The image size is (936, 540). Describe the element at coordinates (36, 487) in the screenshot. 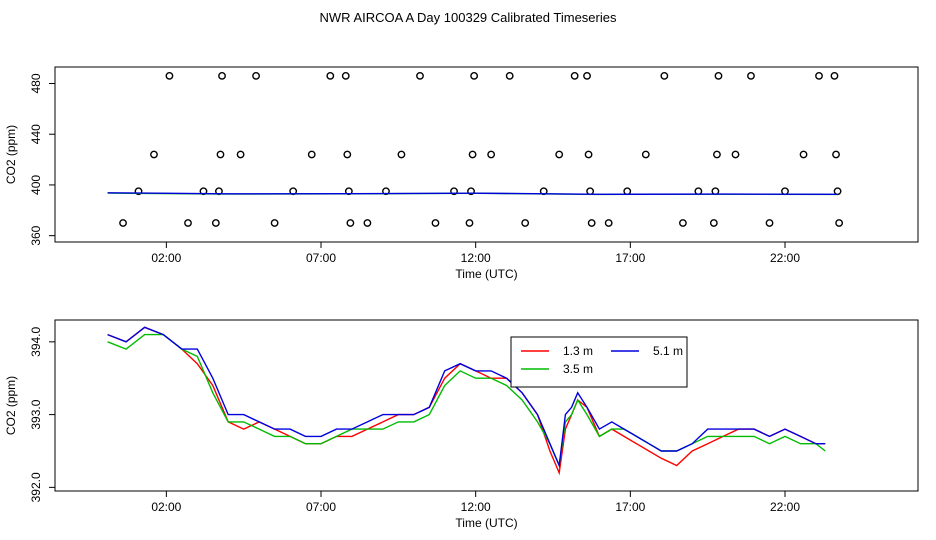

I see `y-tick-label: 392.0` at that location.